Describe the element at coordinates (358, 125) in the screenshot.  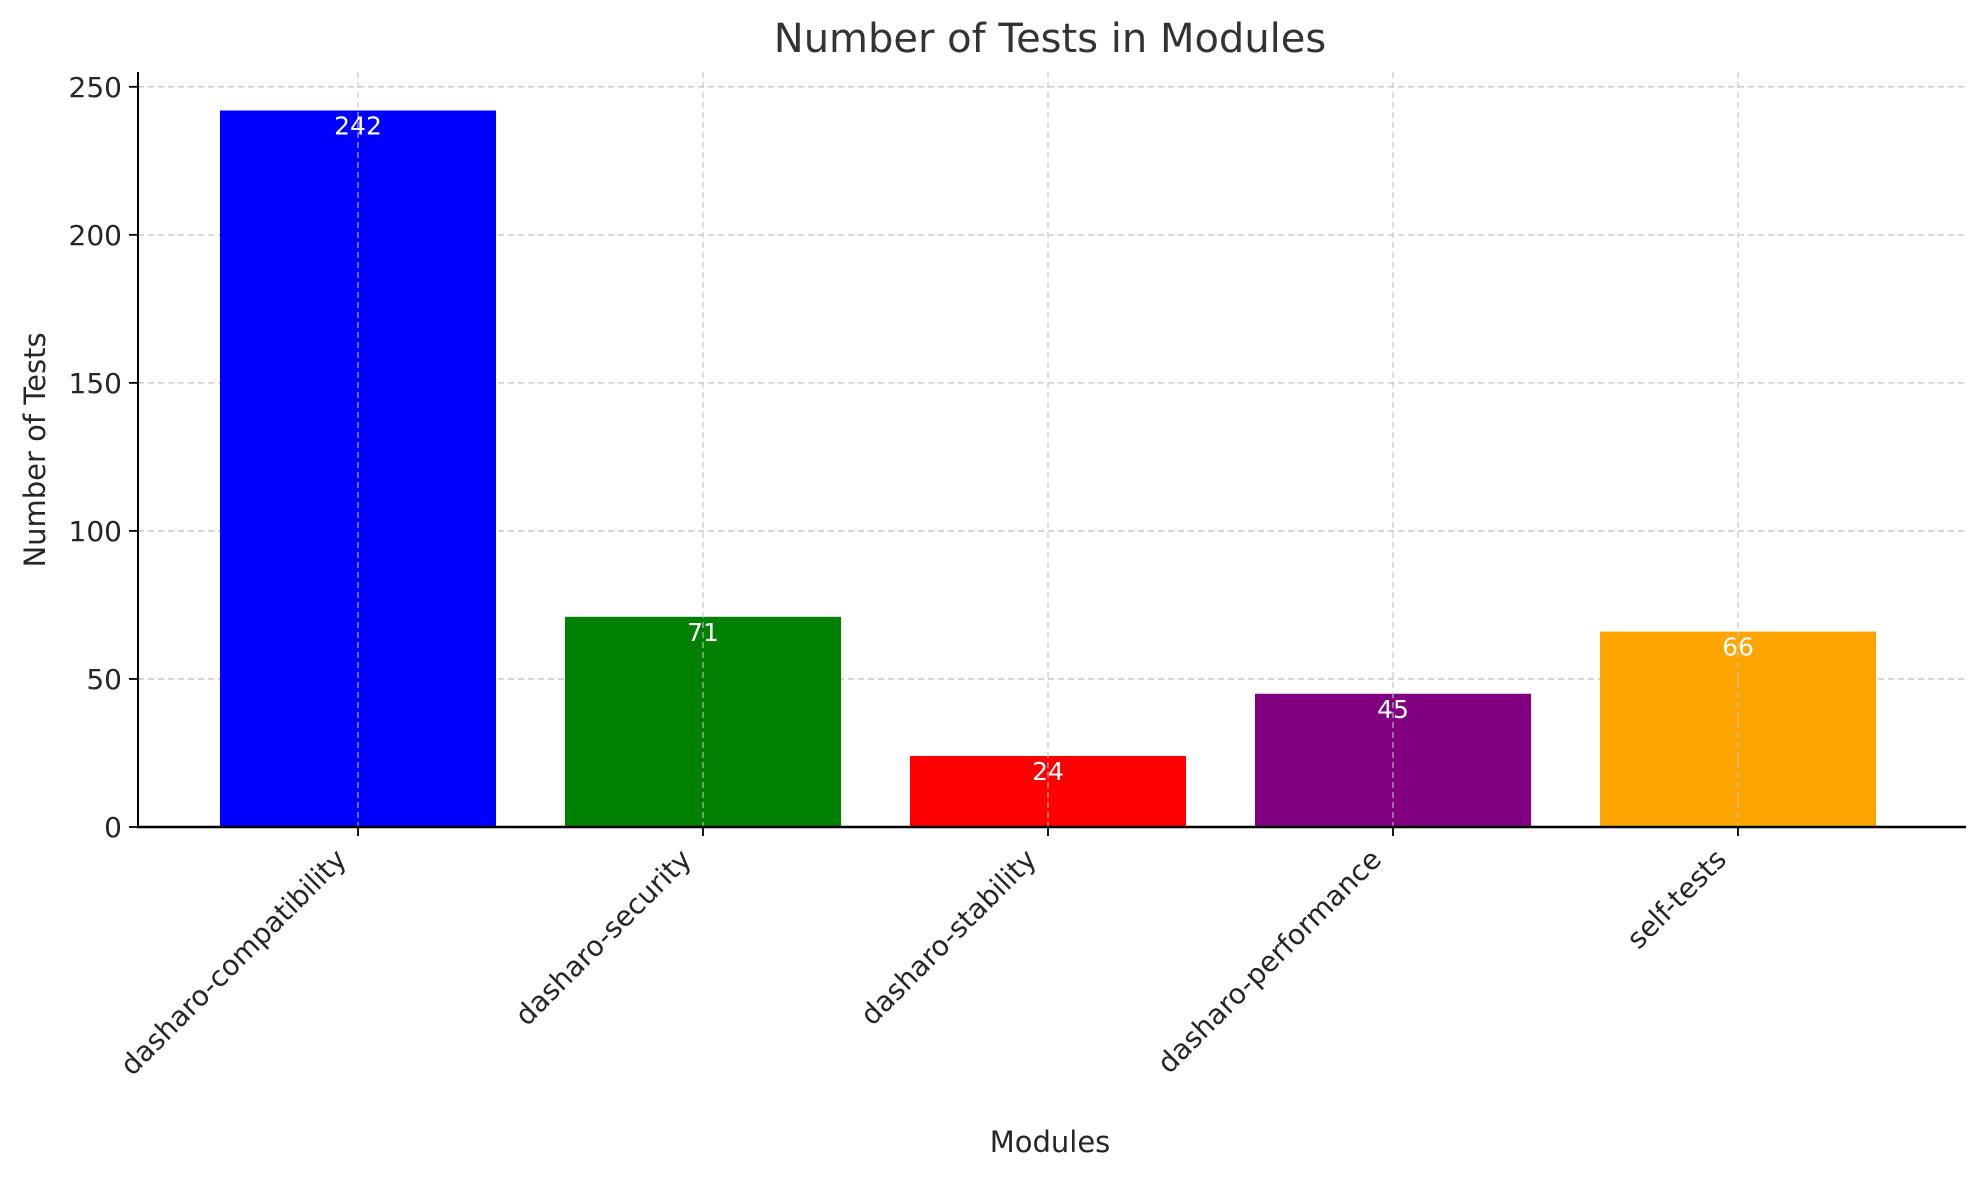
I see `data-label-dasharo-compatibility: 242` at that location.